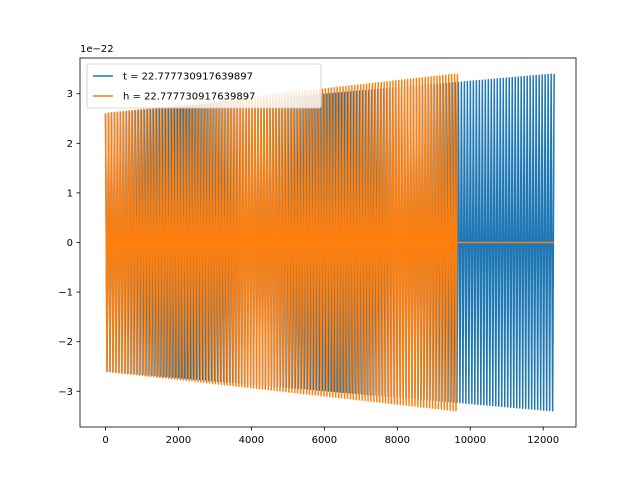 The image size is (640, 480). What do you see at coordinates (543, 440) in the screenshot?
I see `x-tick-label: 12000` at bounding box center [543, 440].